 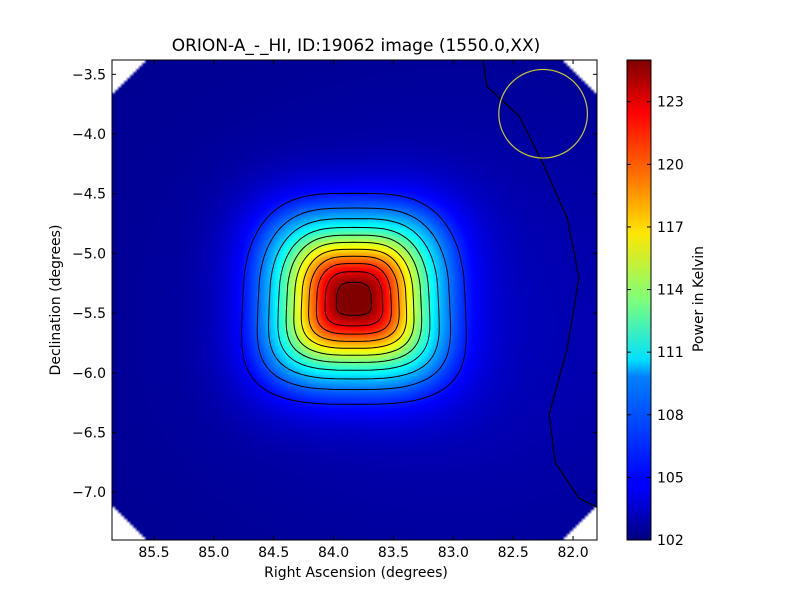 What do you see at coordinates (639, 300) in the screenshot?
I see `colorbar-gradient` at bounding box center [639, 300].